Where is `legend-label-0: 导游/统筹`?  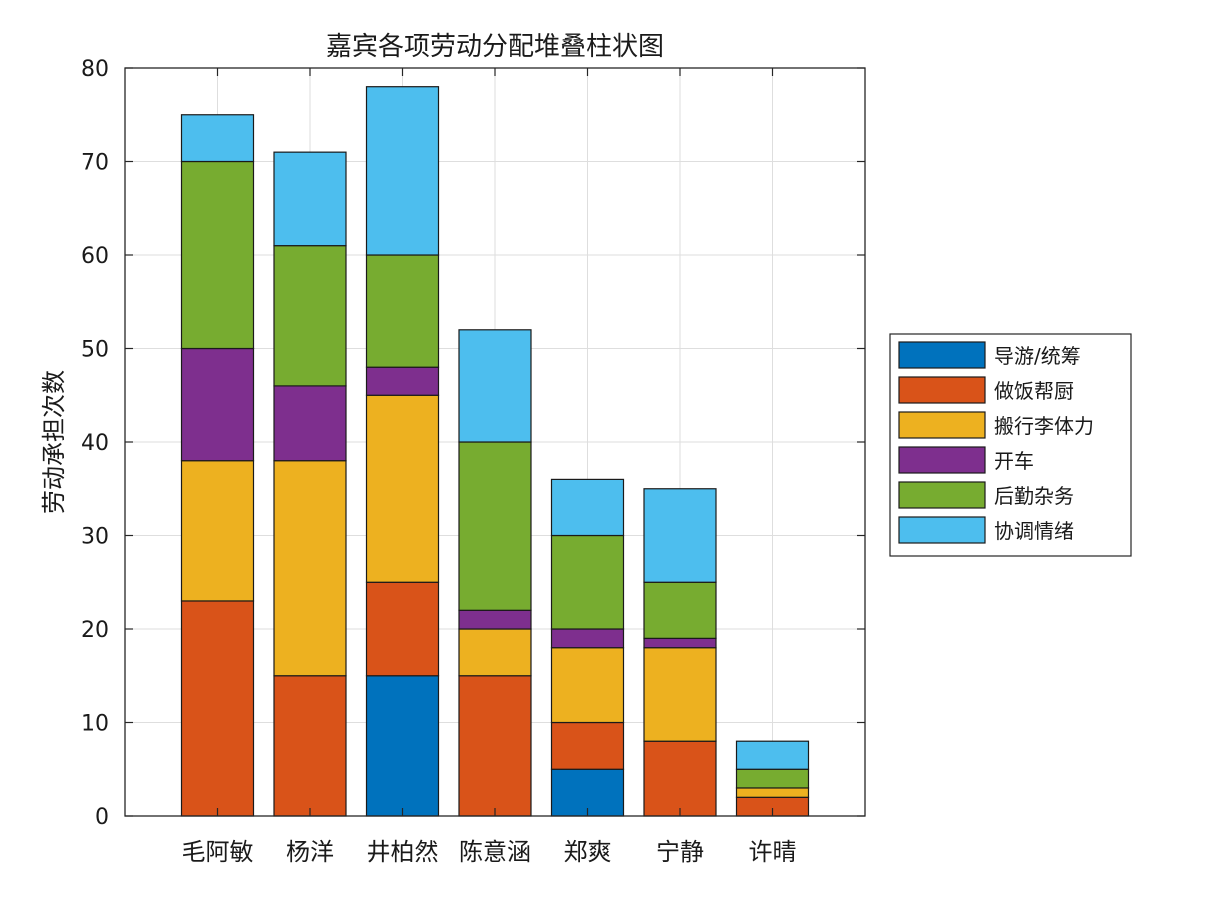
legend-label-0: 导游/统筹 is located at coordinates (1037, 356).